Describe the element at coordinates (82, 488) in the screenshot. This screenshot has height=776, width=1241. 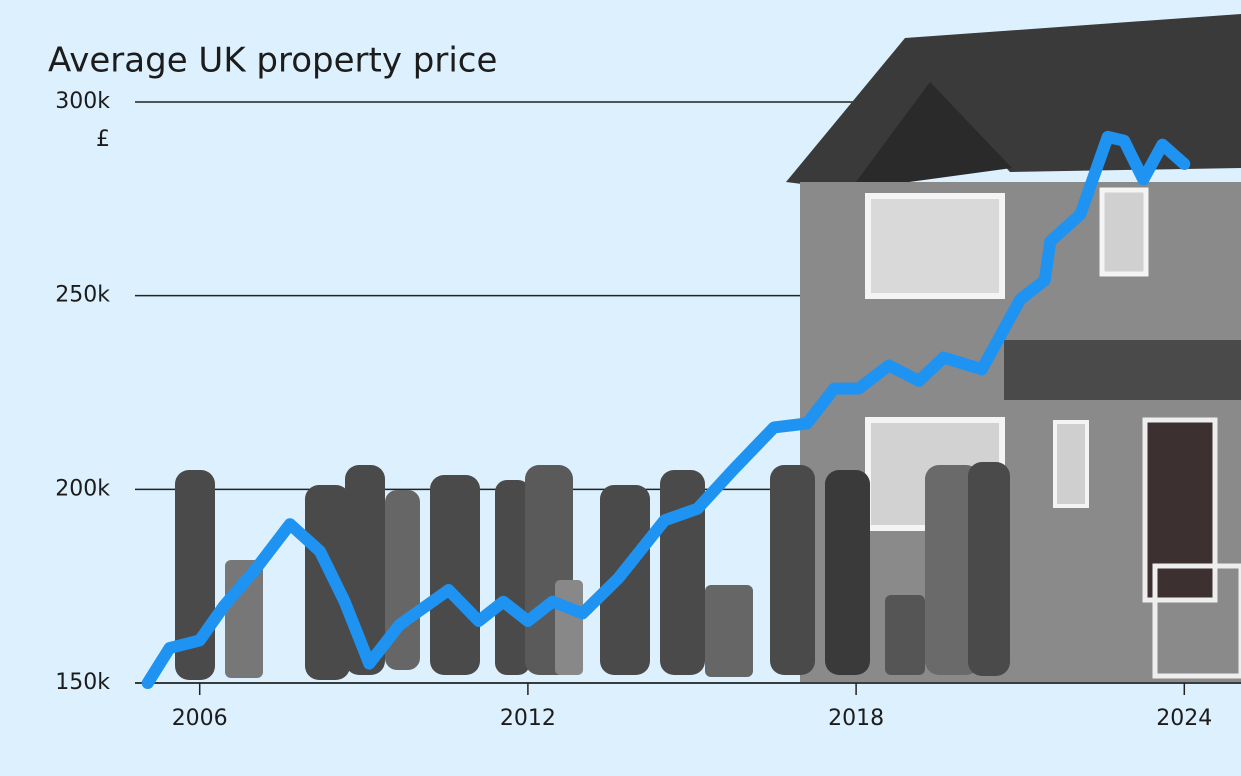
I see `y-tick-label: 200k` at that location.